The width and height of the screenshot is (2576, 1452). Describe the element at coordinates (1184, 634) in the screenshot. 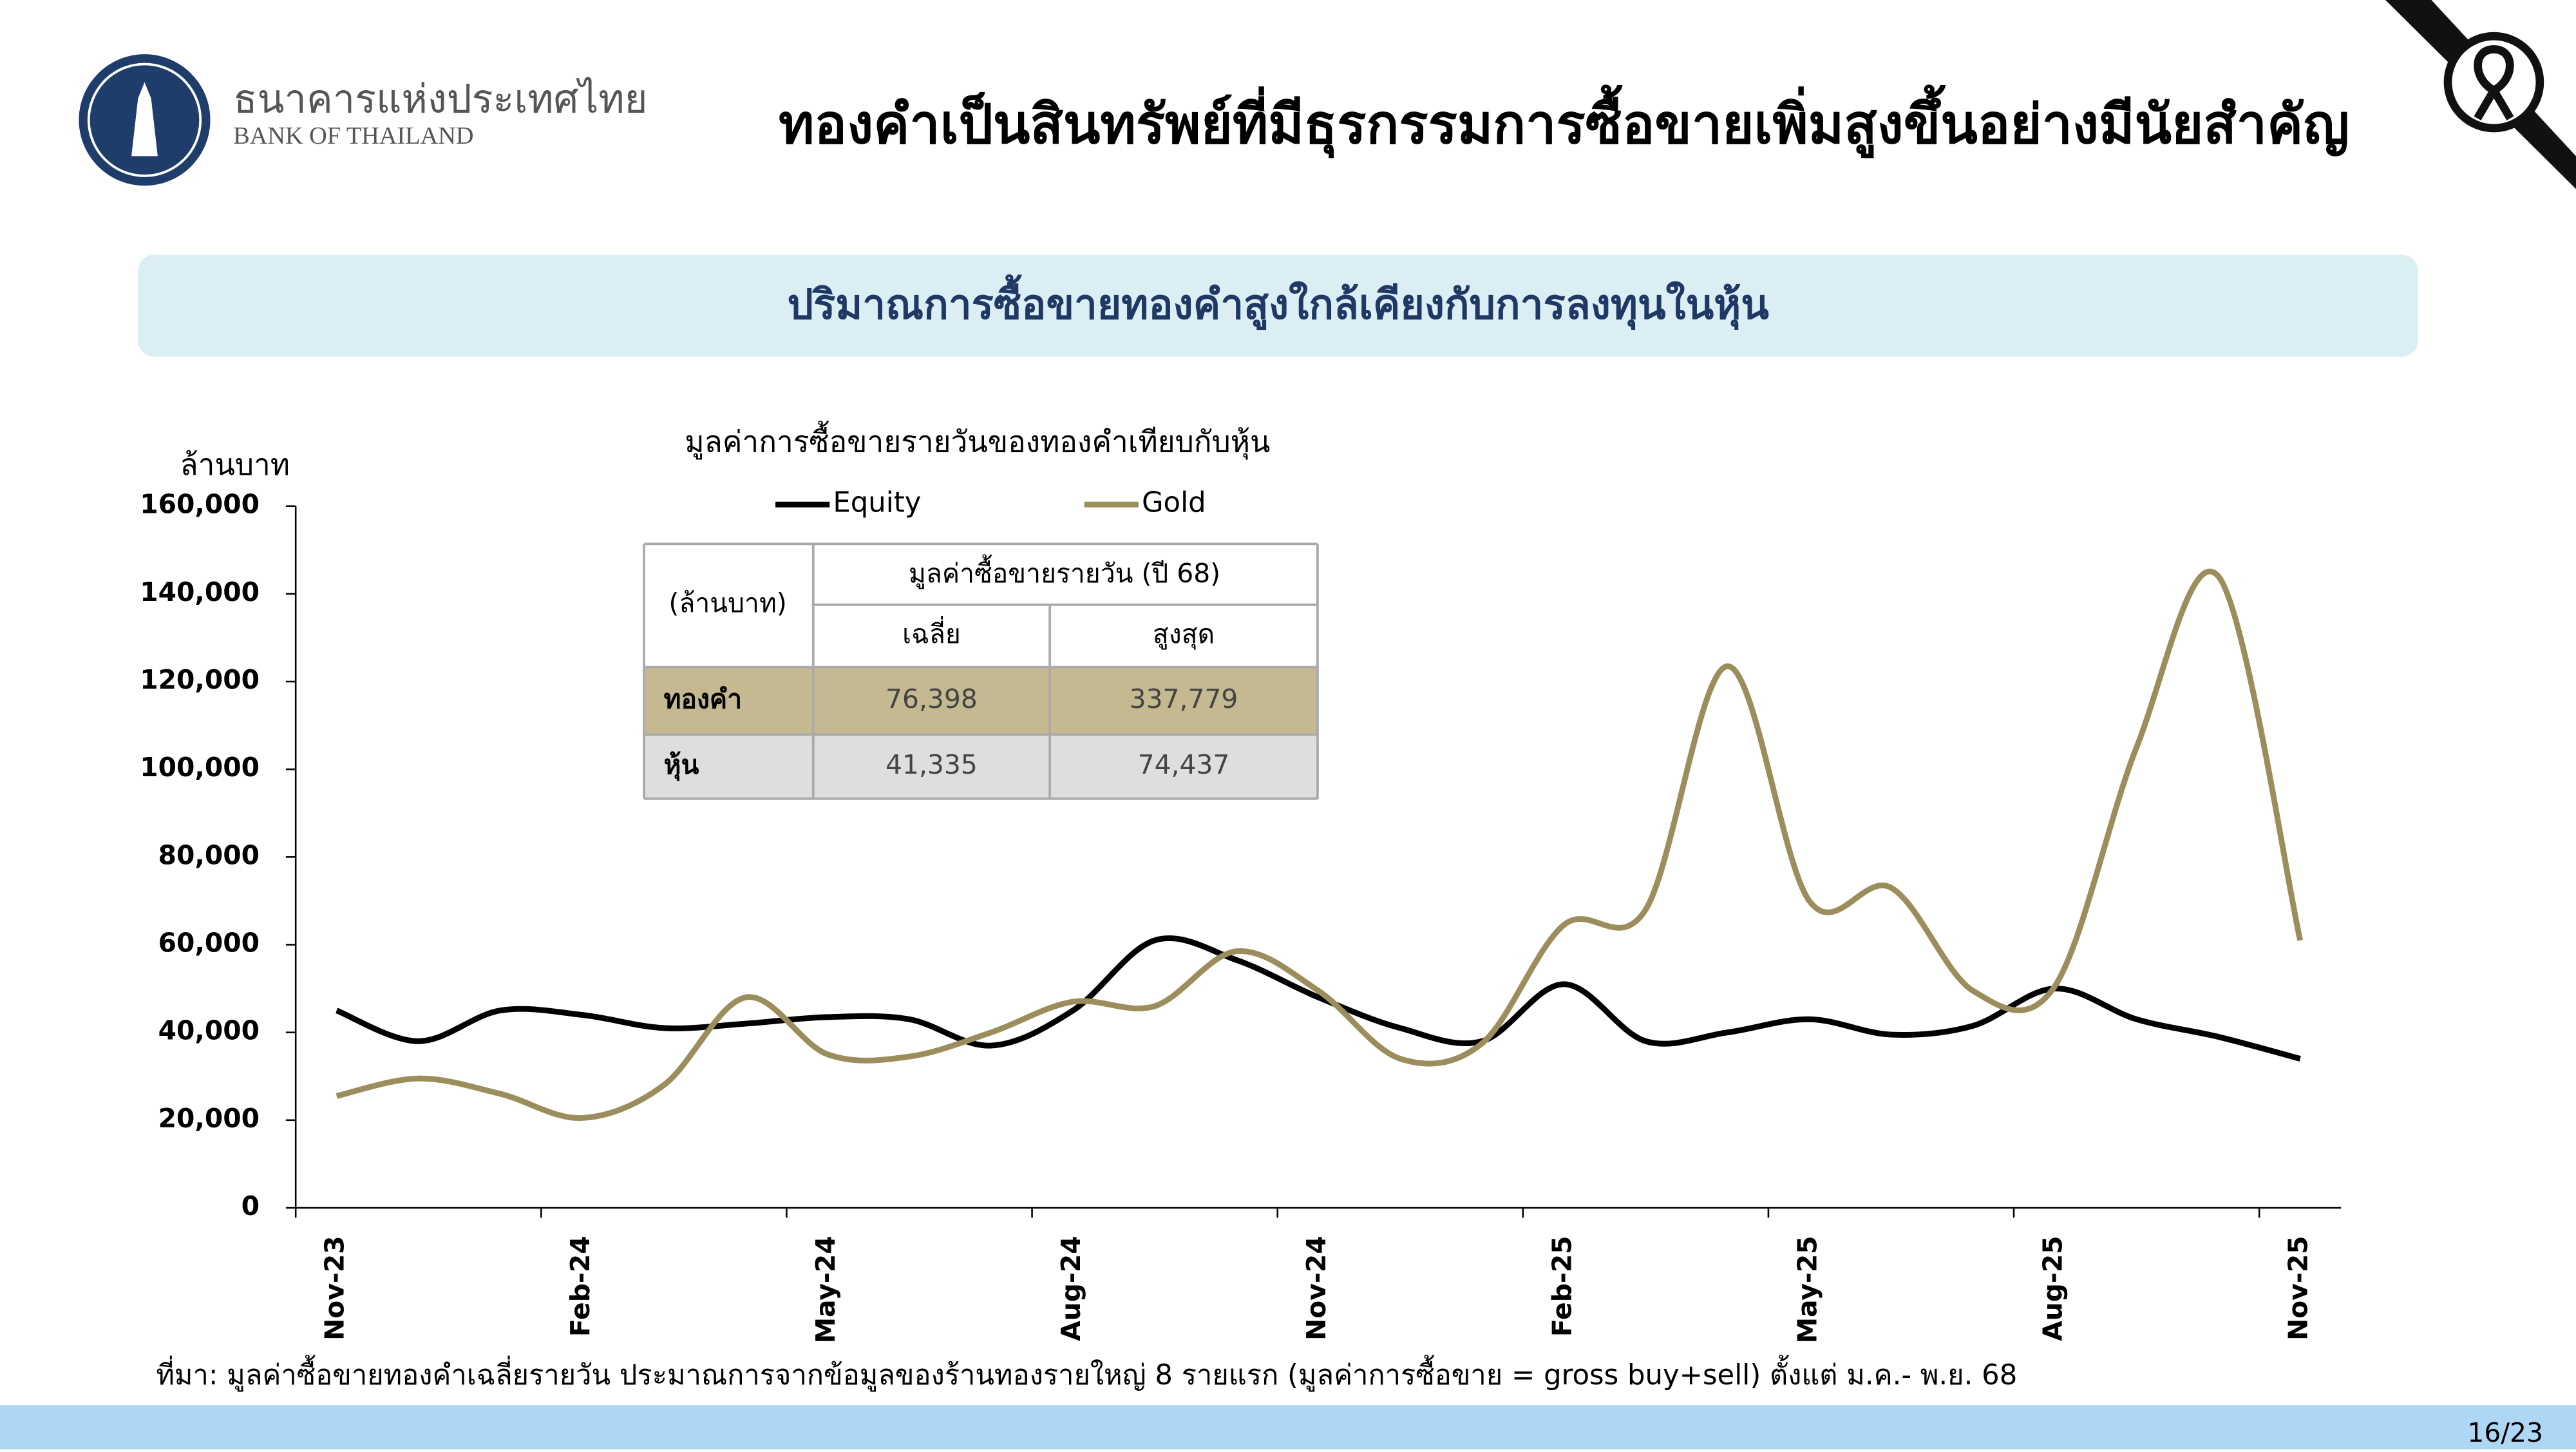

I see `table-column-header: สูงสุด` at that location.